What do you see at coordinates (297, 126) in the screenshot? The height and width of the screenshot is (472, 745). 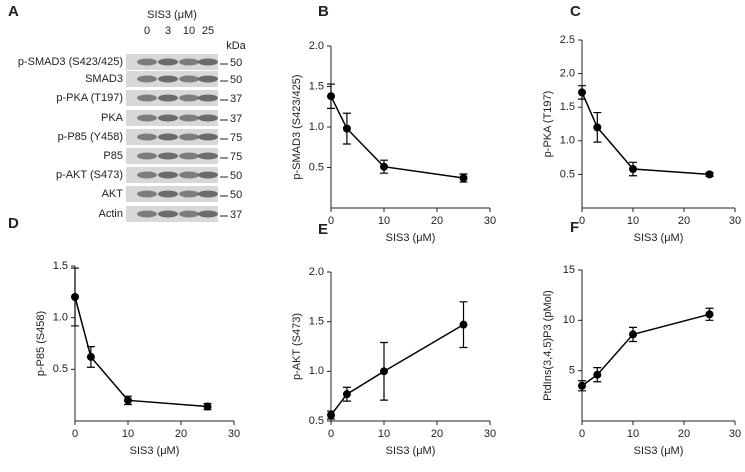 I see `y-axis-title: p-SMAD3 (S423/425)` at bounding box center [297, 126].